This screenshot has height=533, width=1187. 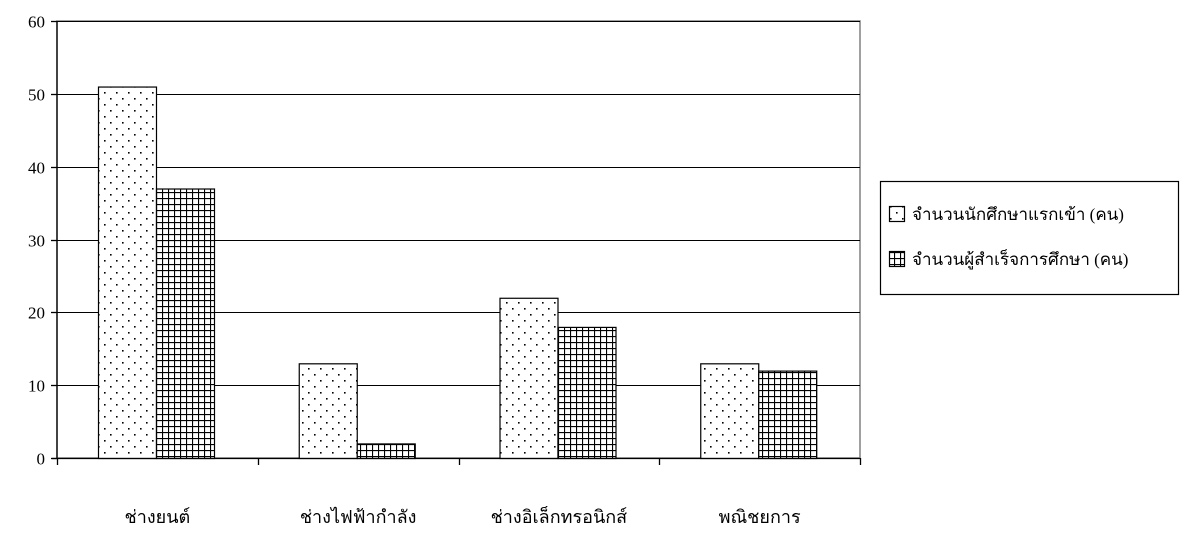 I want to click on x-tick-label: ช่างไฟฟ้ากำลัง, so click(x=358, y=516).